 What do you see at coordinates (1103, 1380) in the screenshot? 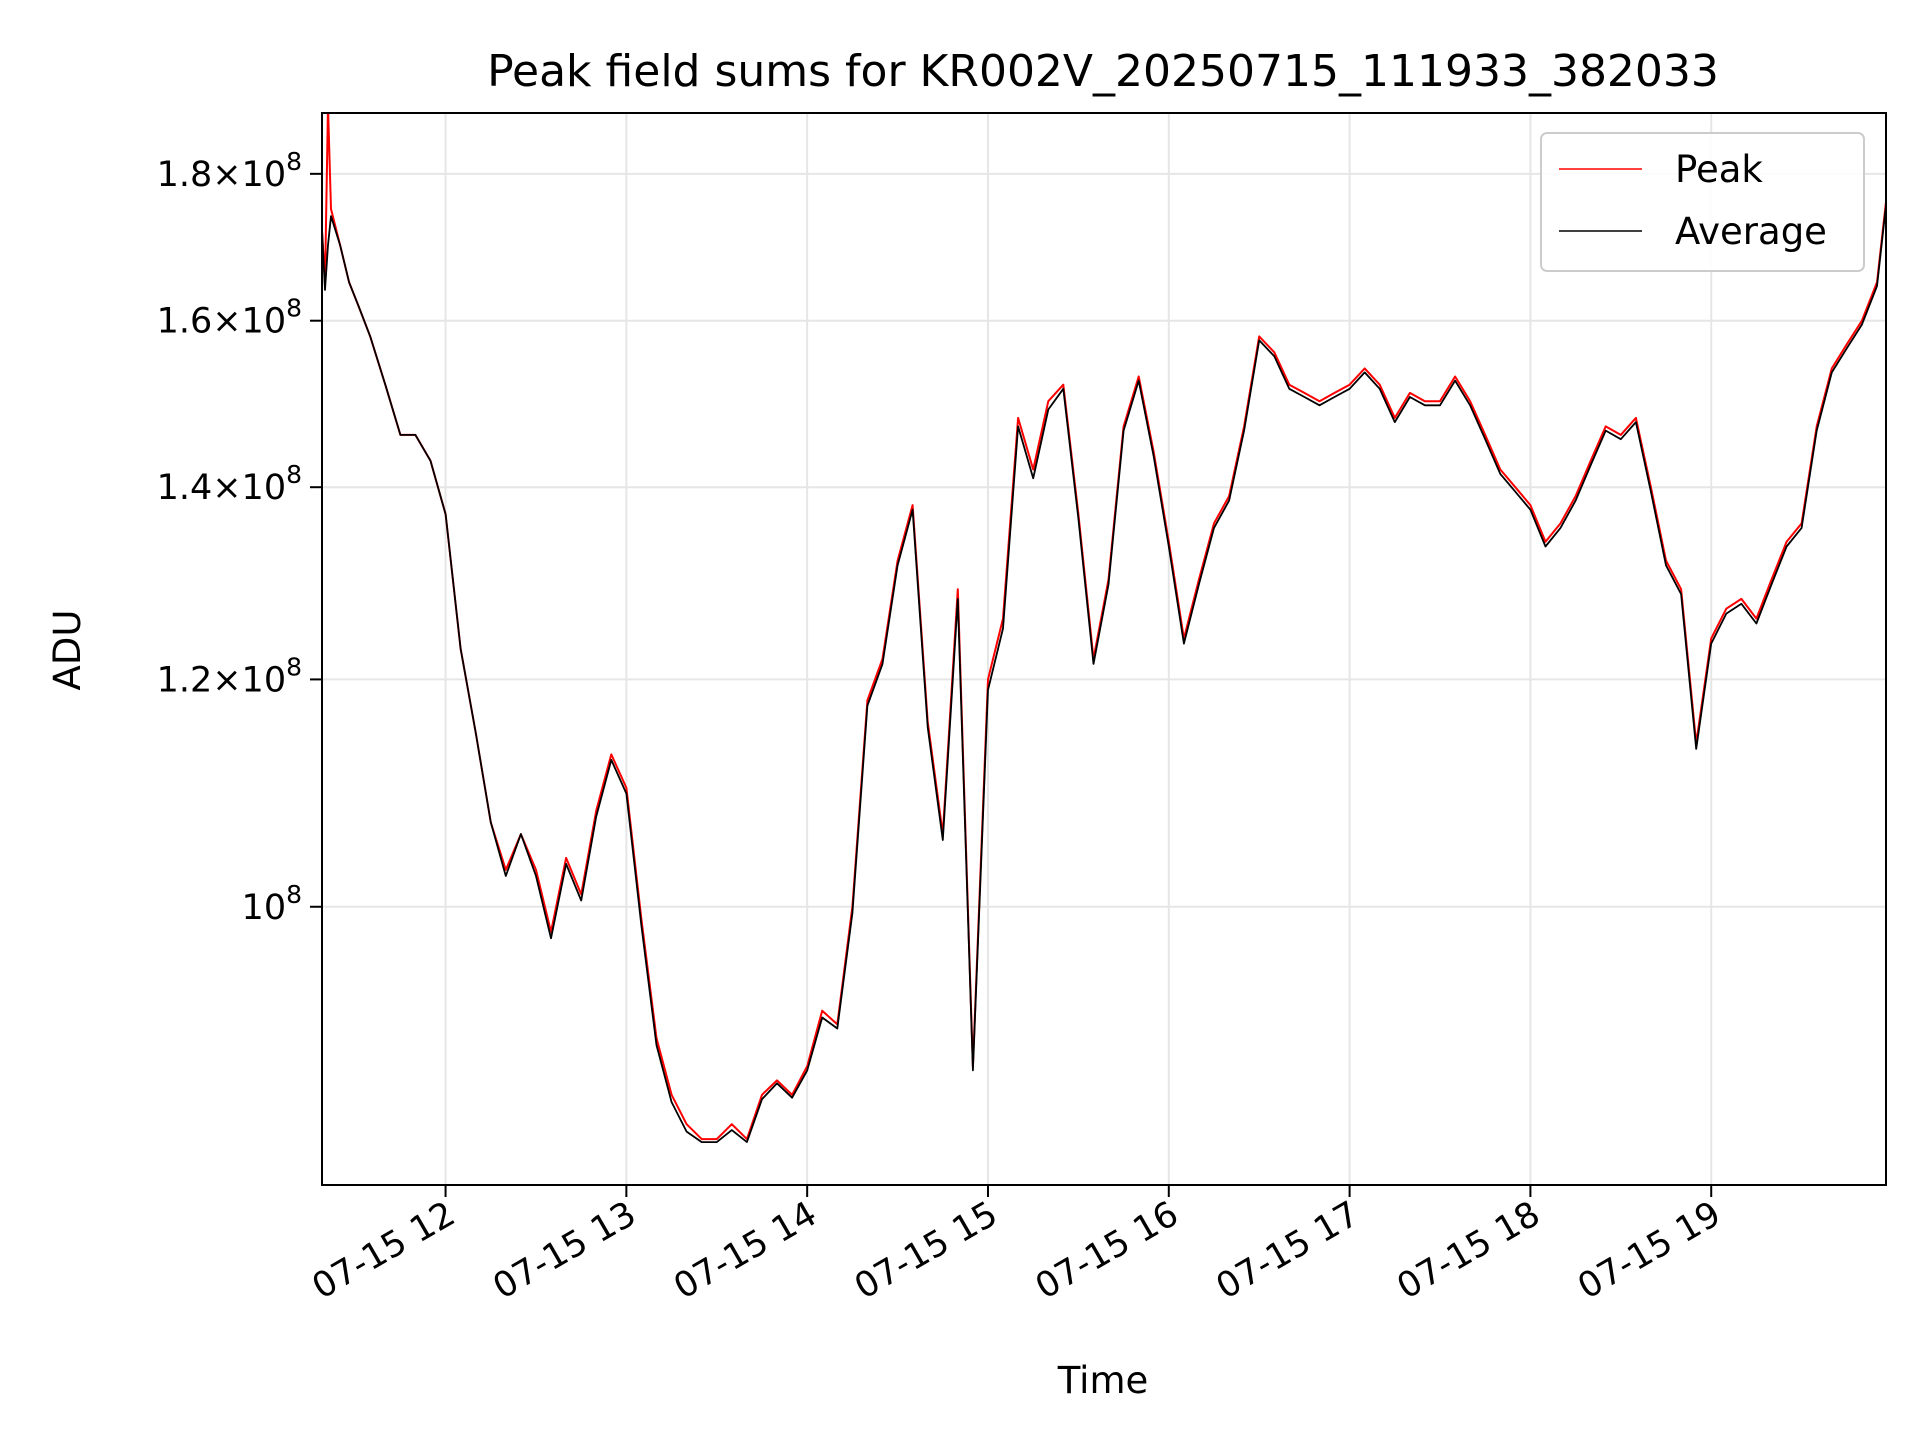
I see `x-axis-label: Time` at bounding box center [1103, 1380].